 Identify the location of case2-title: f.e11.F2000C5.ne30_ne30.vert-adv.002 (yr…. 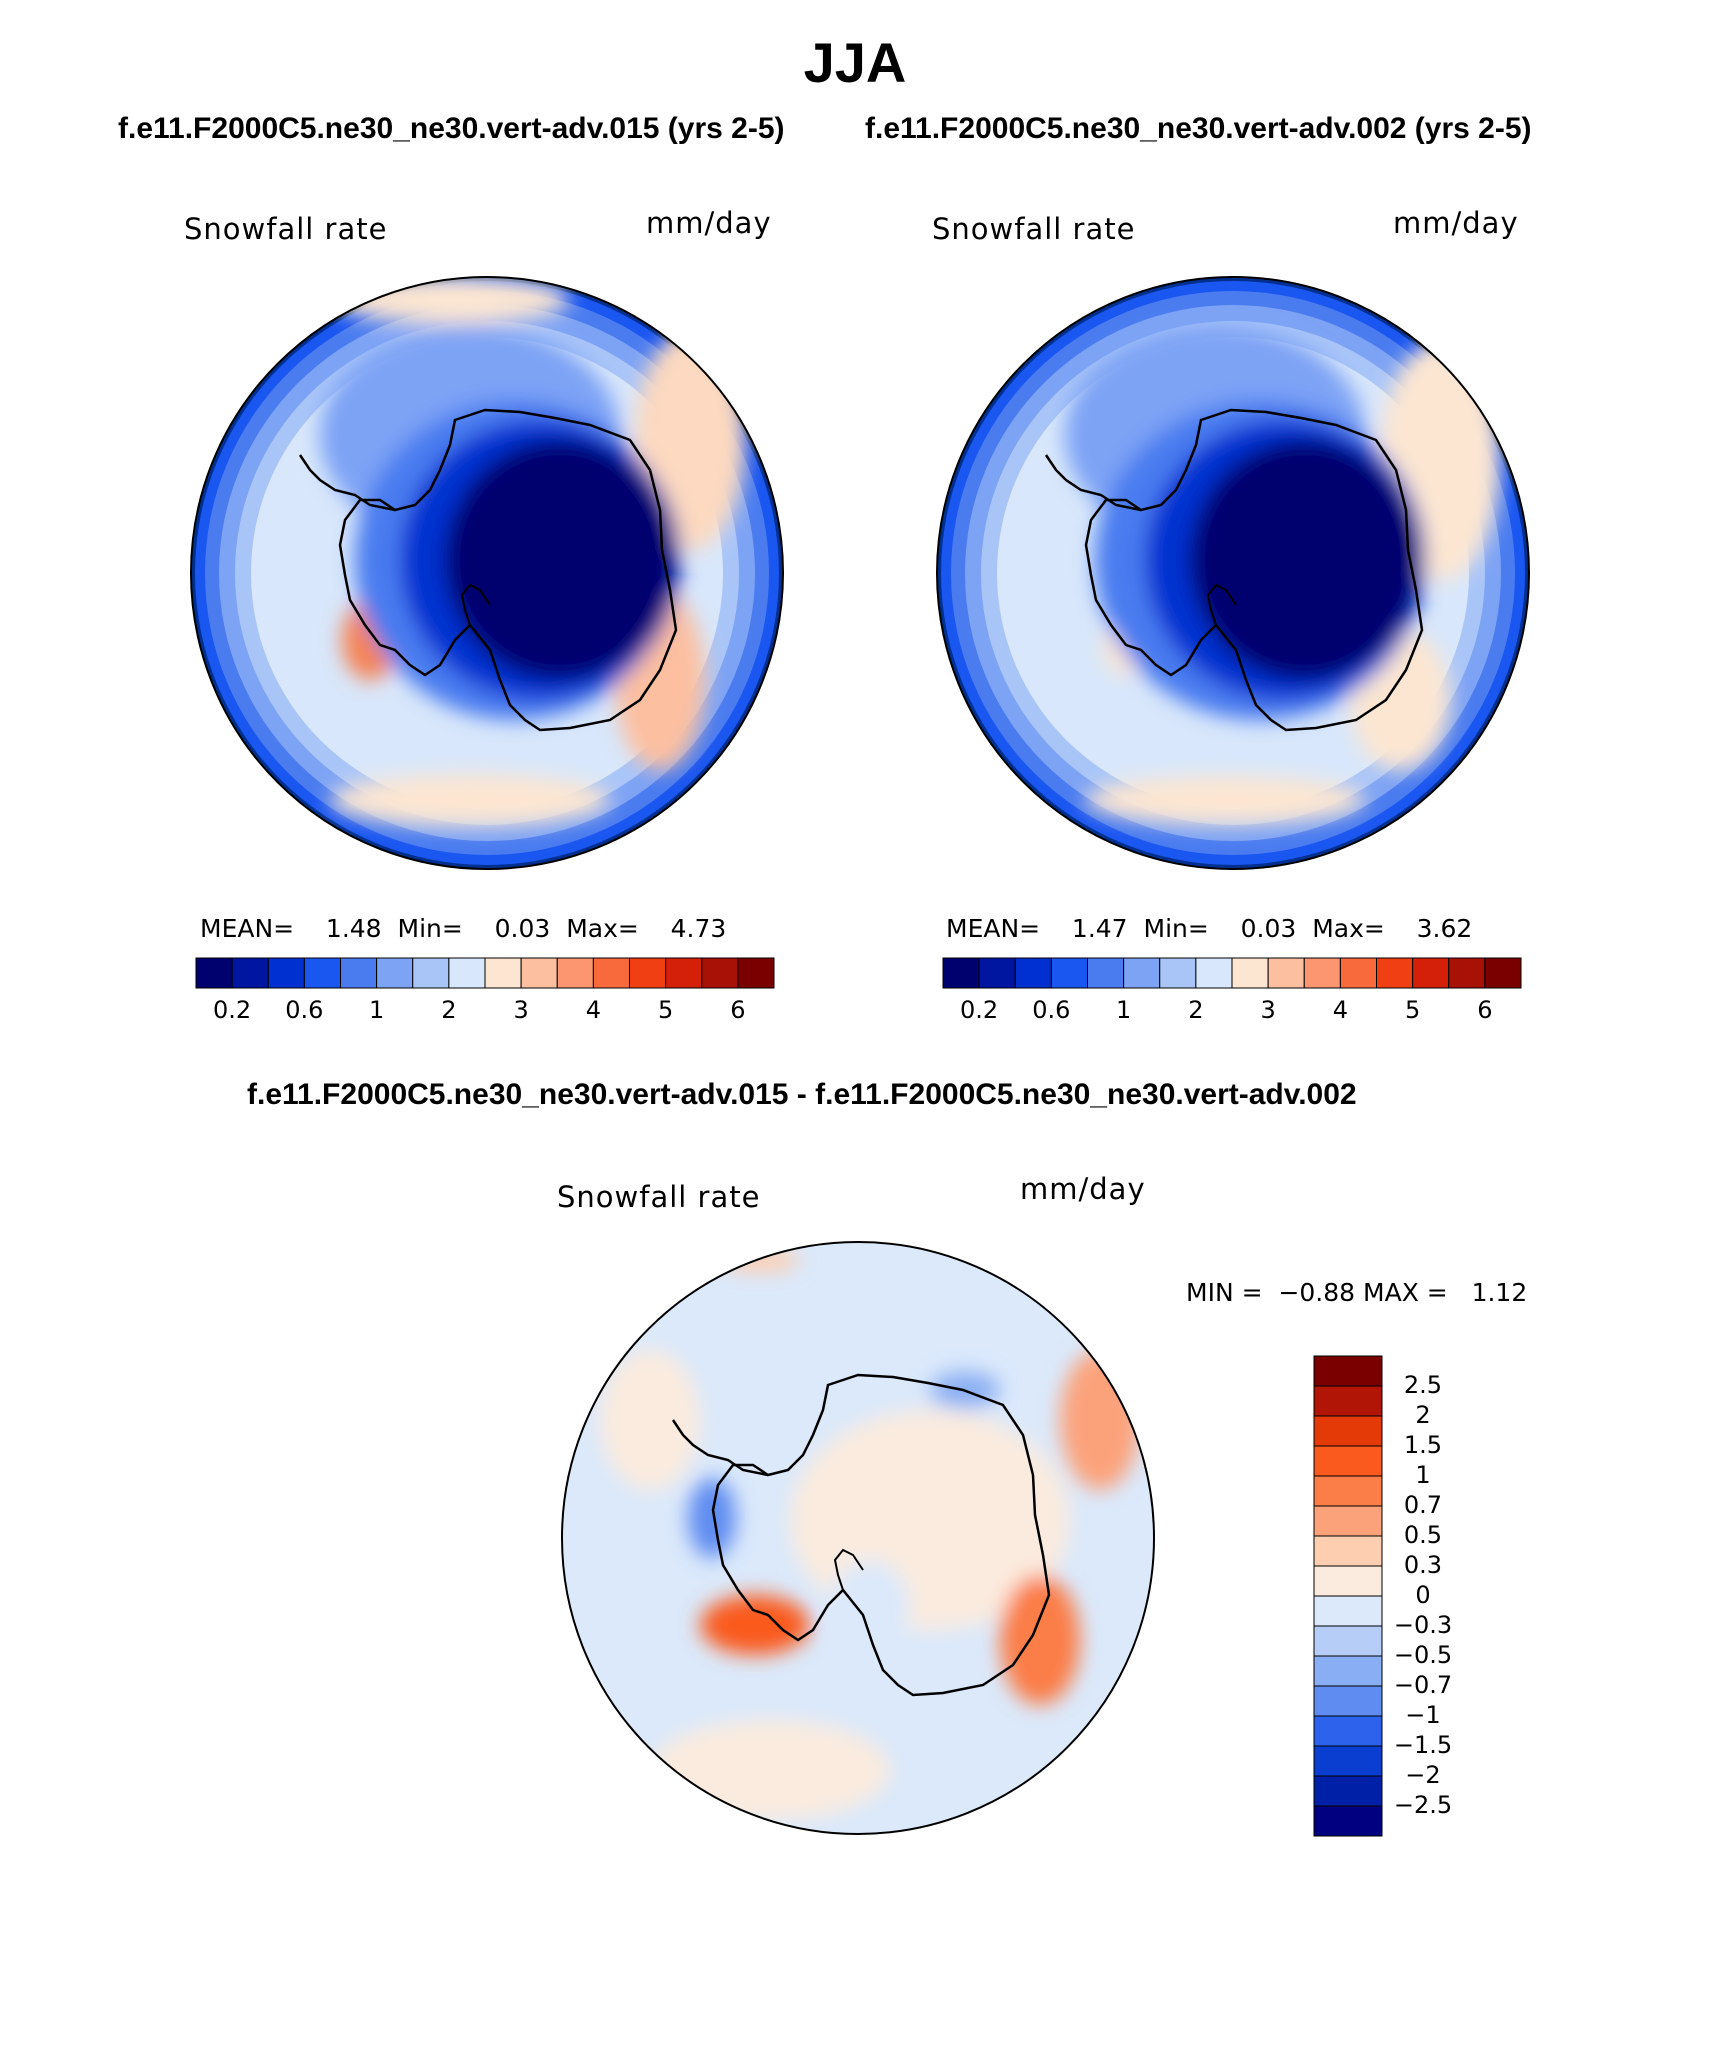
(1198, 128).